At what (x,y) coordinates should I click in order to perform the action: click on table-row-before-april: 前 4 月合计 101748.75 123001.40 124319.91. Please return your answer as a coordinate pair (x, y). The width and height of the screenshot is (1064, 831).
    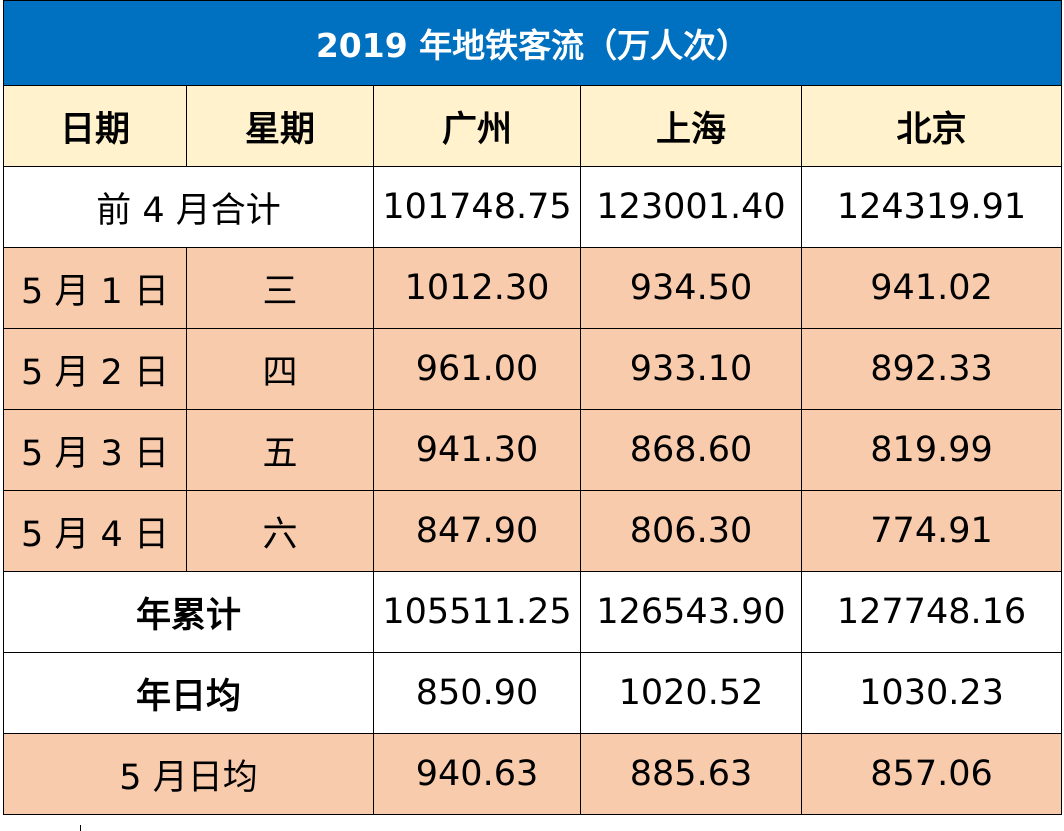
    Looking at the image, I should click on (533, 207).